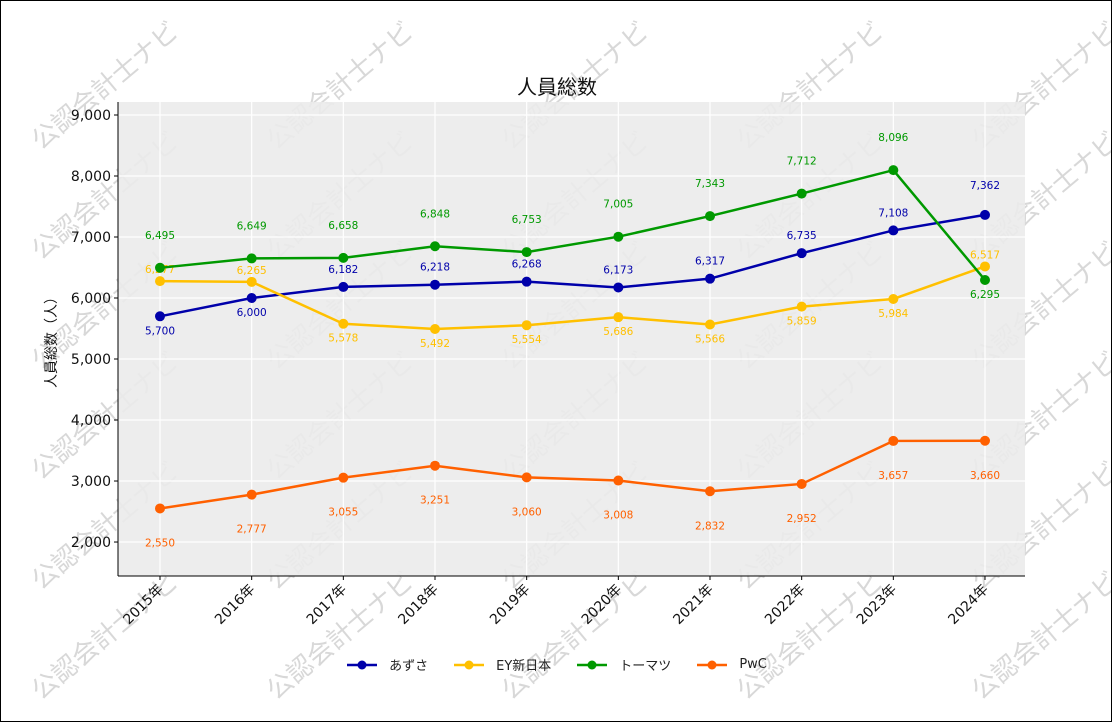 This screenshot has height=722, width=1112. I want to click on data-label: 6,265, so click(252, 271).